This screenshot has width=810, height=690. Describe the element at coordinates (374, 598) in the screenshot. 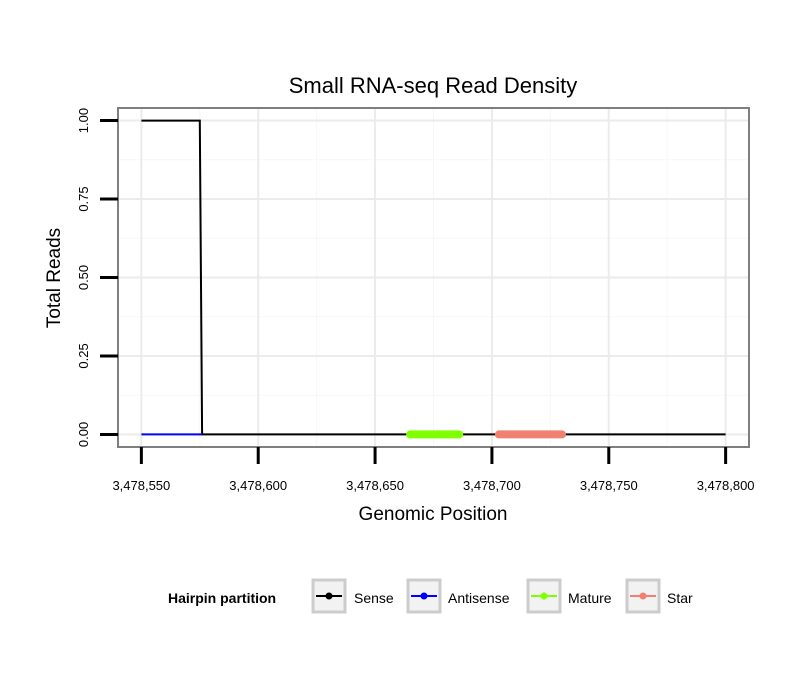

I see `legend-label-sense: Sense` at that location.